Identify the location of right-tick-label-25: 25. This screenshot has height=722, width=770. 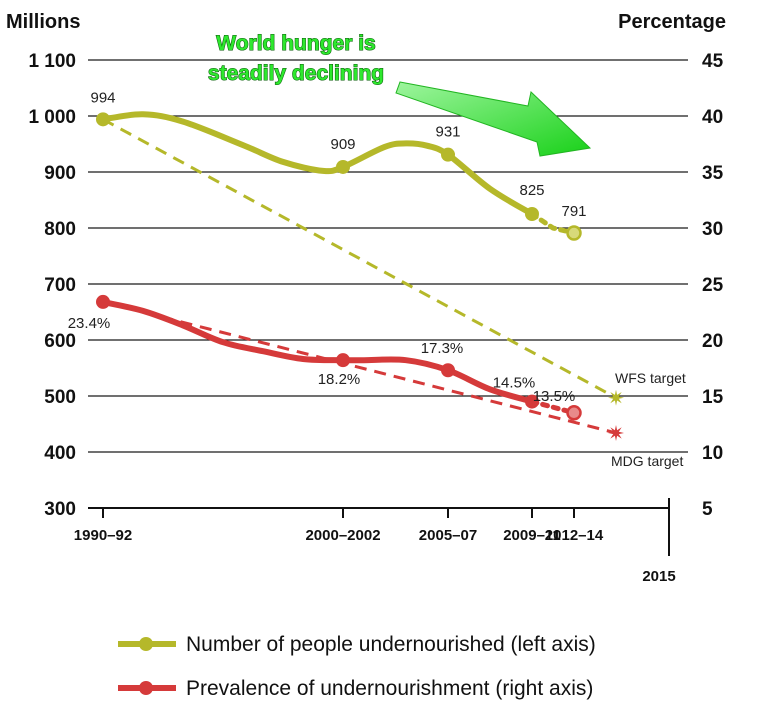
(713, 285).